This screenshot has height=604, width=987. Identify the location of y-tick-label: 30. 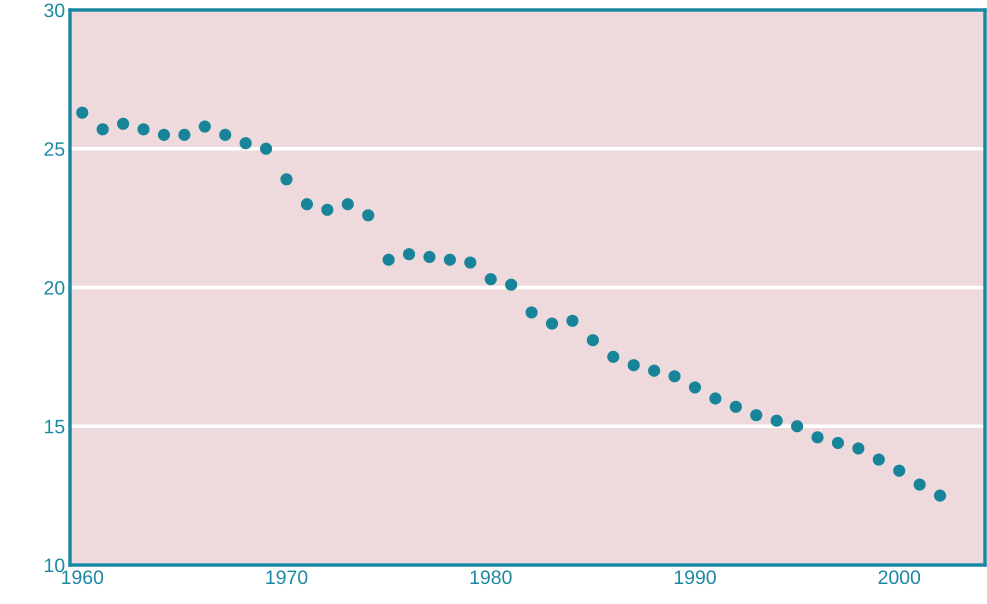
(54, 10).